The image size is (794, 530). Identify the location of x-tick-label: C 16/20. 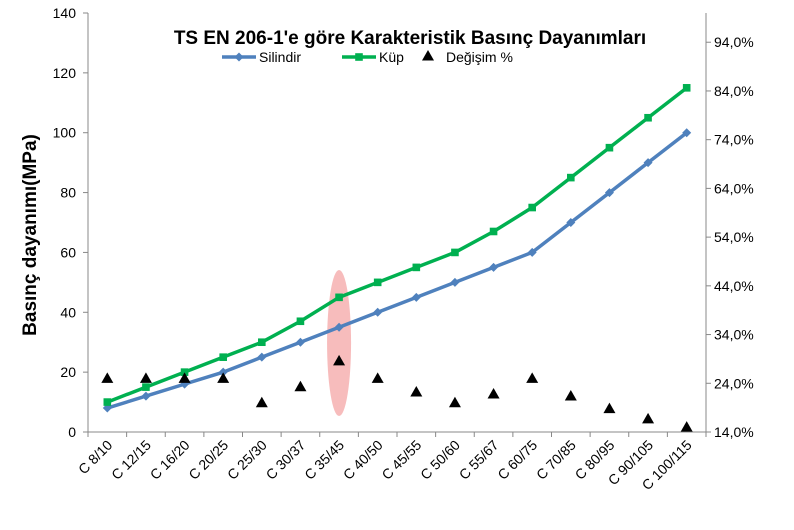
(170, 460).